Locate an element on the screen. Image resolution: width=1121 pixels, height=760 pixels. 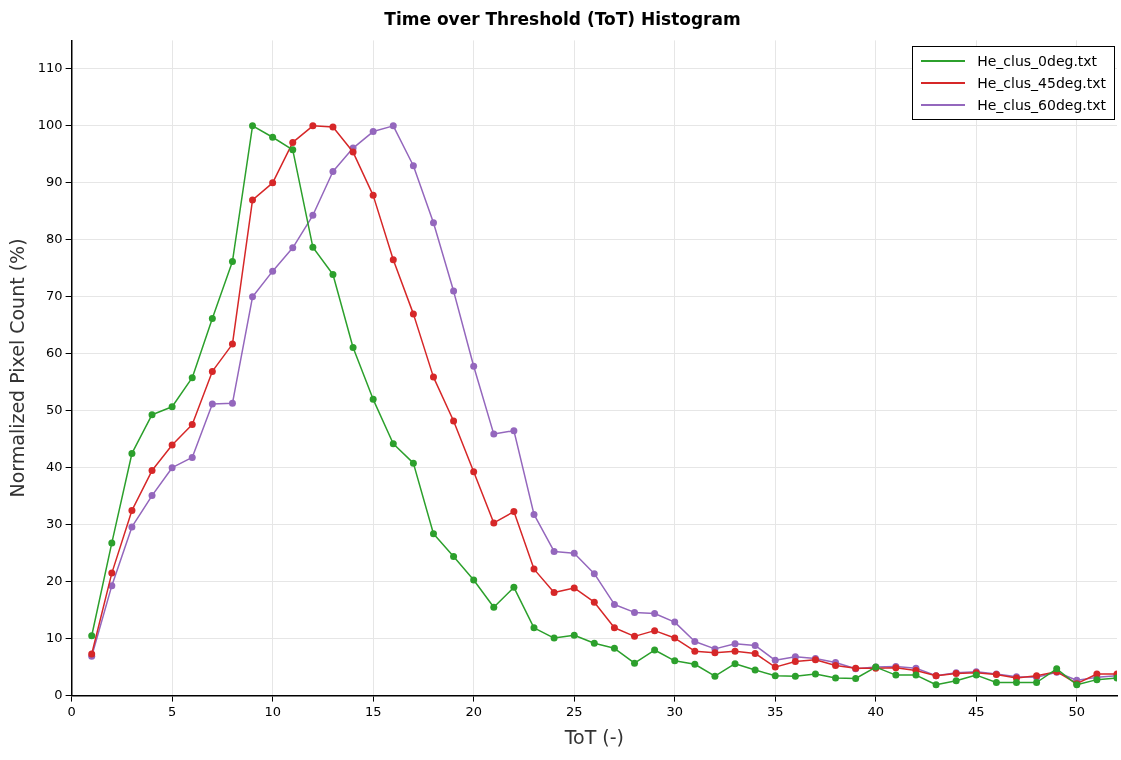
y-axis-title: Normalized Pixel Count (%) is located at coordinates (17, 368).